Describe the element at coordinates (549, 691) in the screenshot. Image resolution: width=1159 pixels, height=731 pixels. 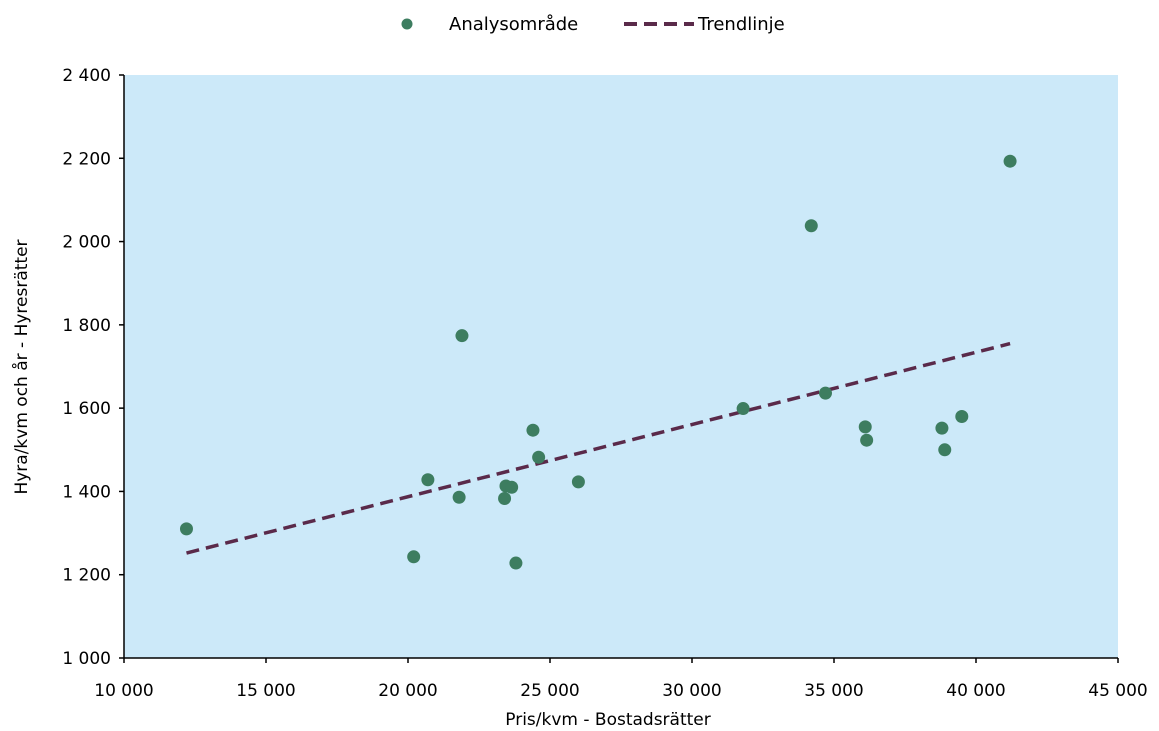
I see `x-tick-label: 25 000` at that location.